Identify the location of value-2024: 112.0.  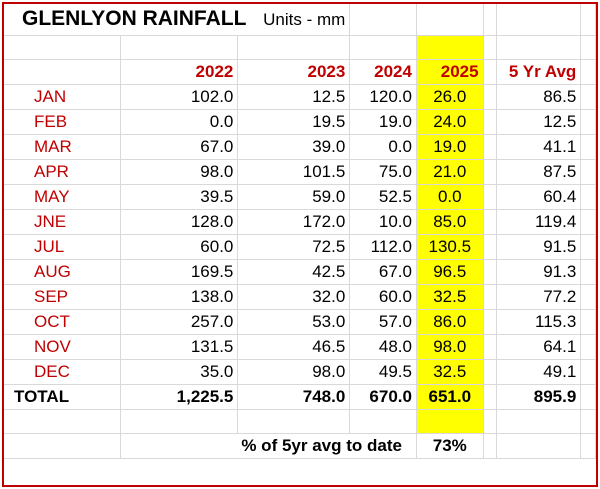
(383, 247).